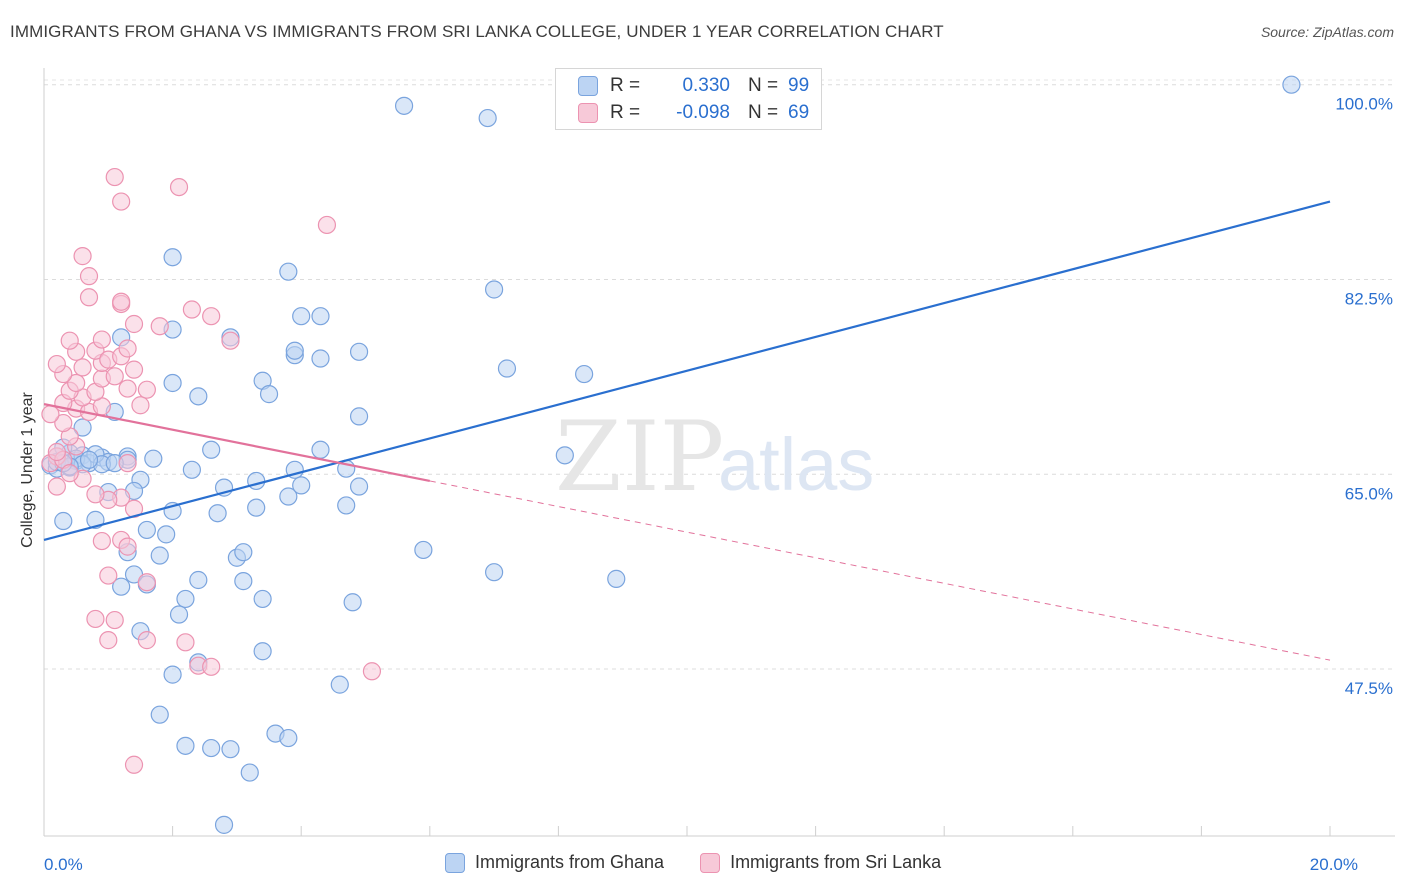 This screenshot has width=1406, height=892. I want to click on legend-swatch-srilanka, so click(710, 862).